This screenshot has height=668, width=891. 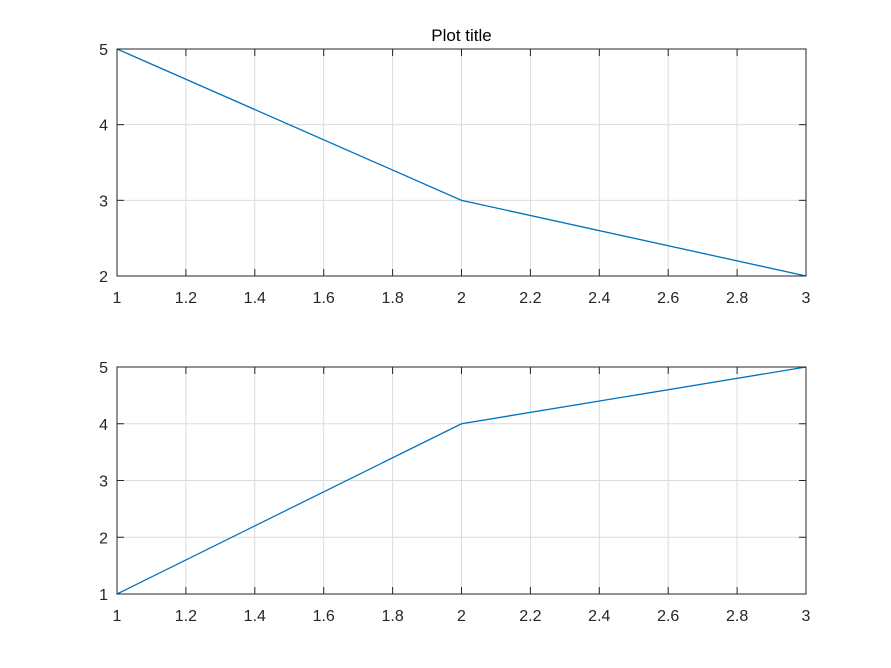 I want to click on y-tick-label: 1, so click(x=103, y=595).